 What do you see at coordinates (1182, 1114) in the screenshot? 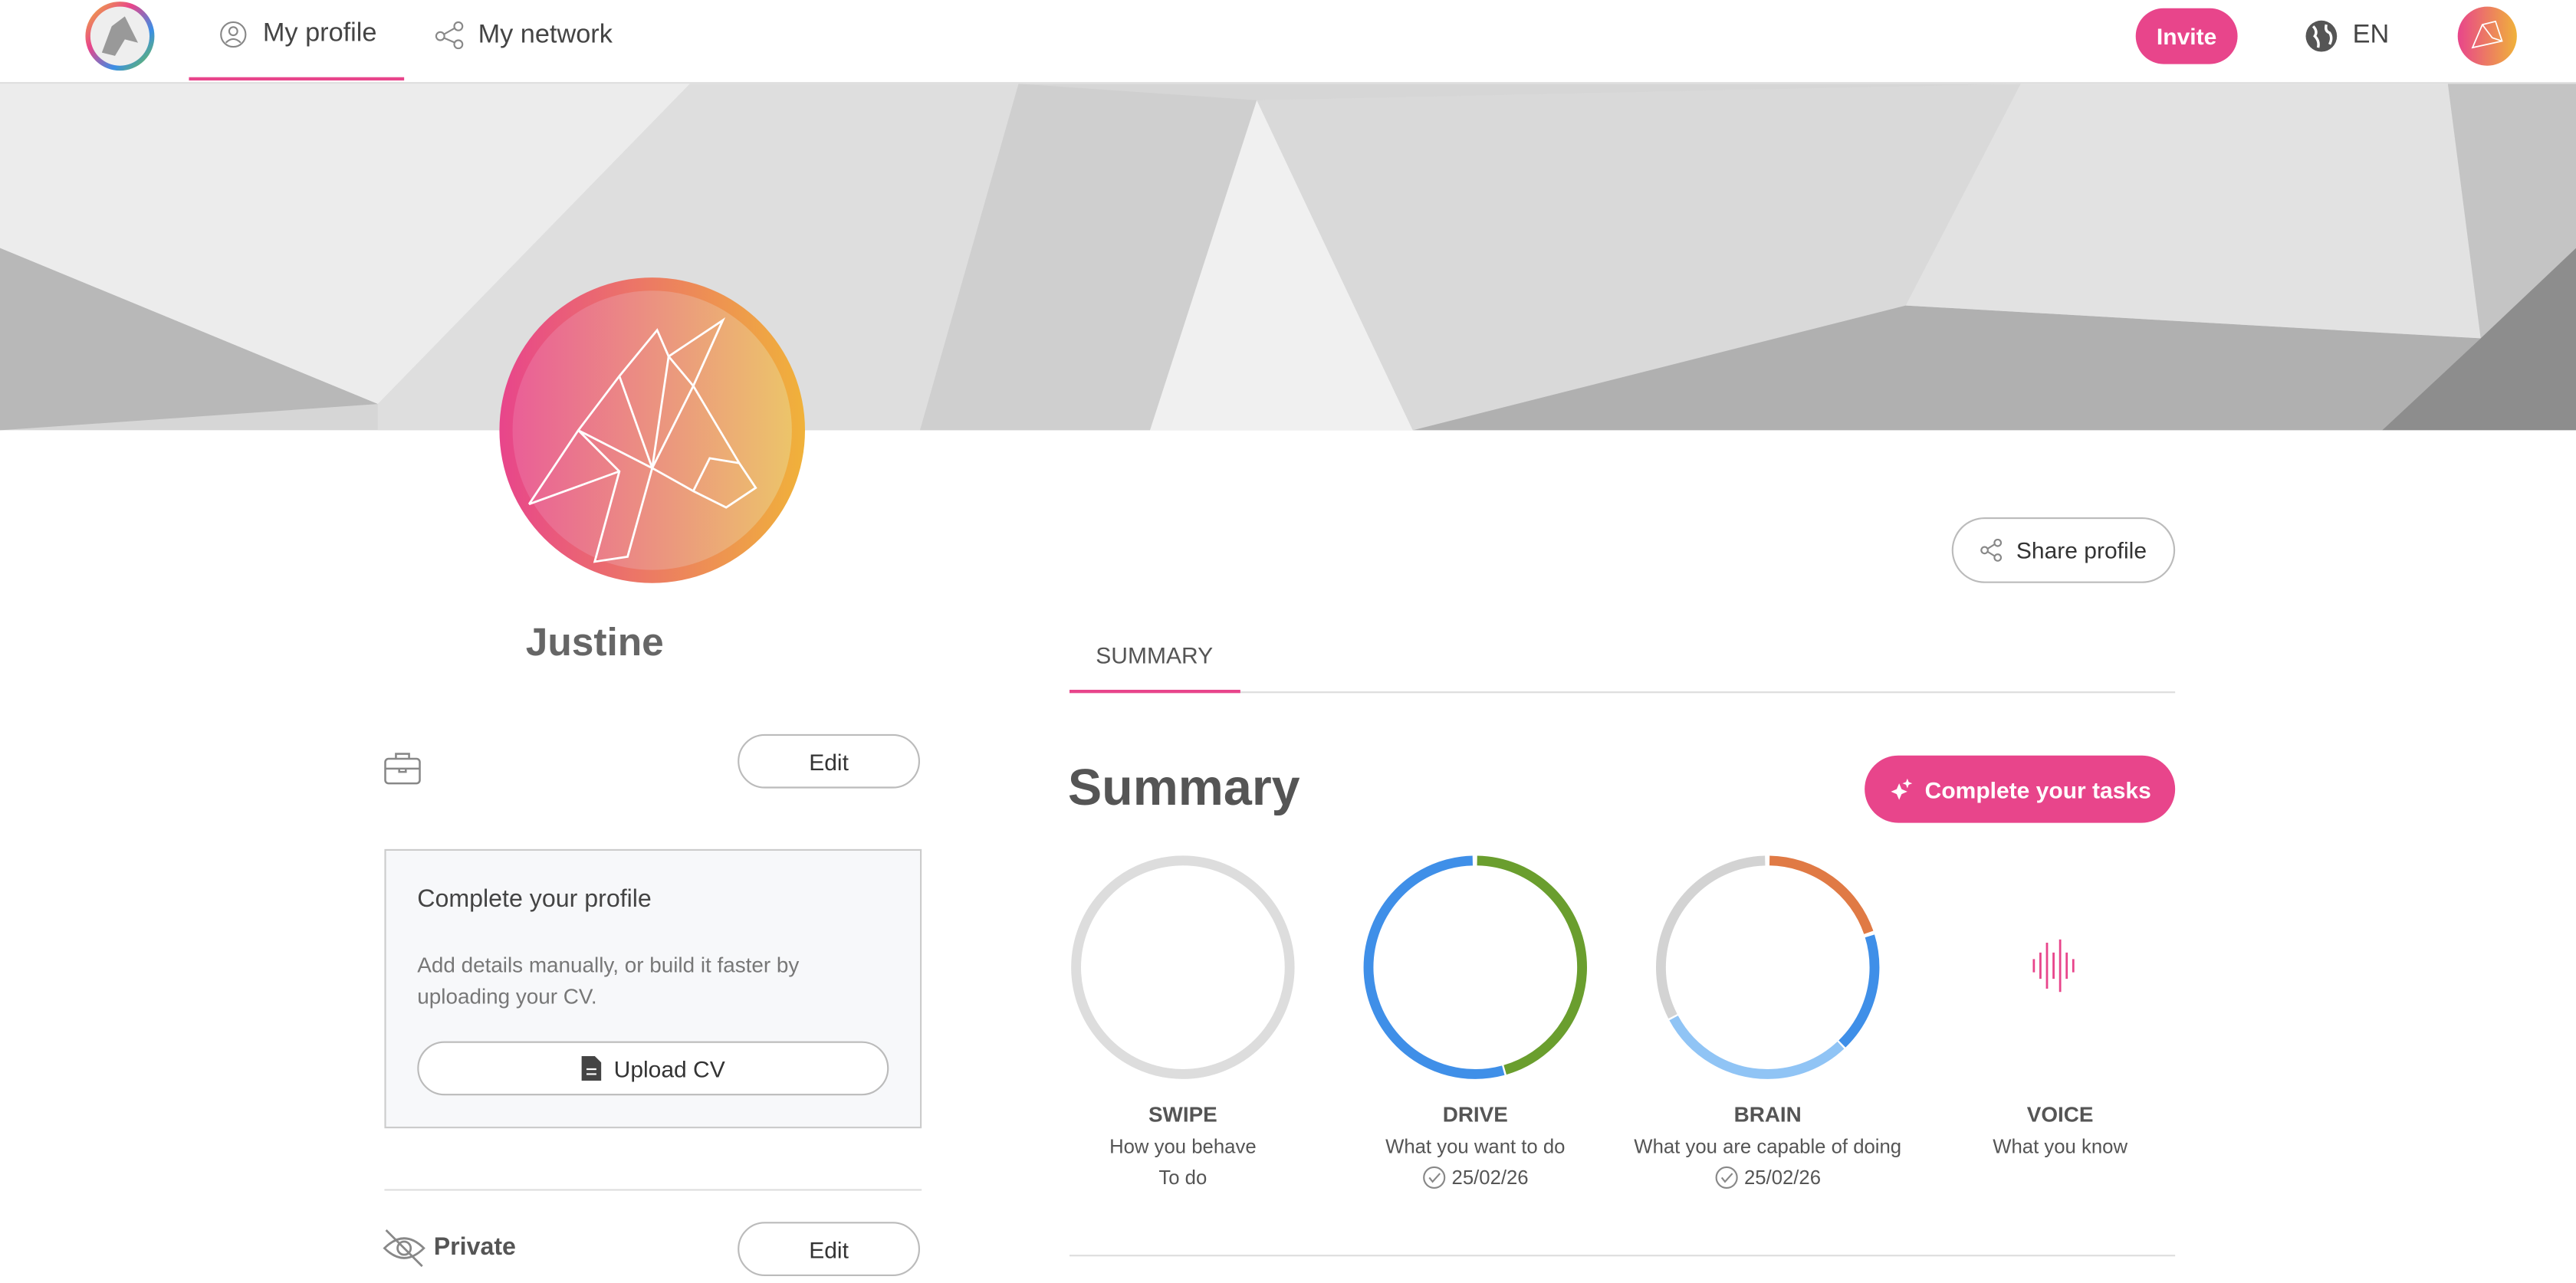
I see `metric-name: SWIPE` at bounding box center [1182, 1114].